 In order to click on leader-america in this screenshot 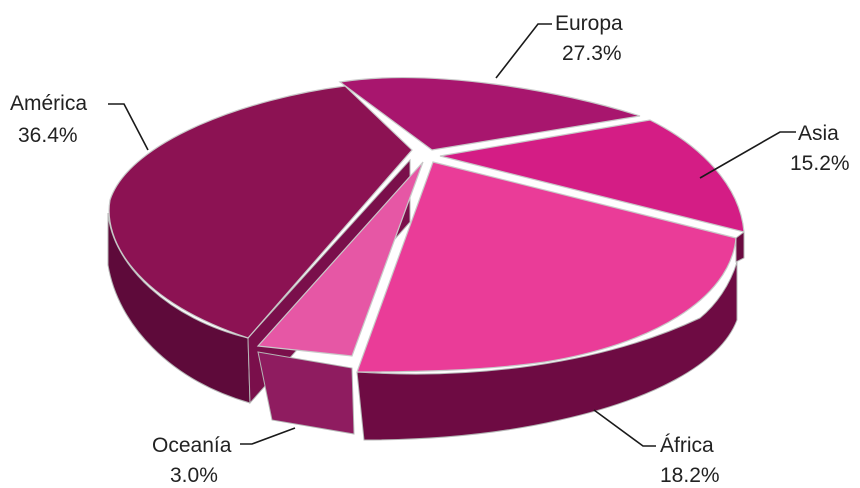, I will do `click(128, 127)`.